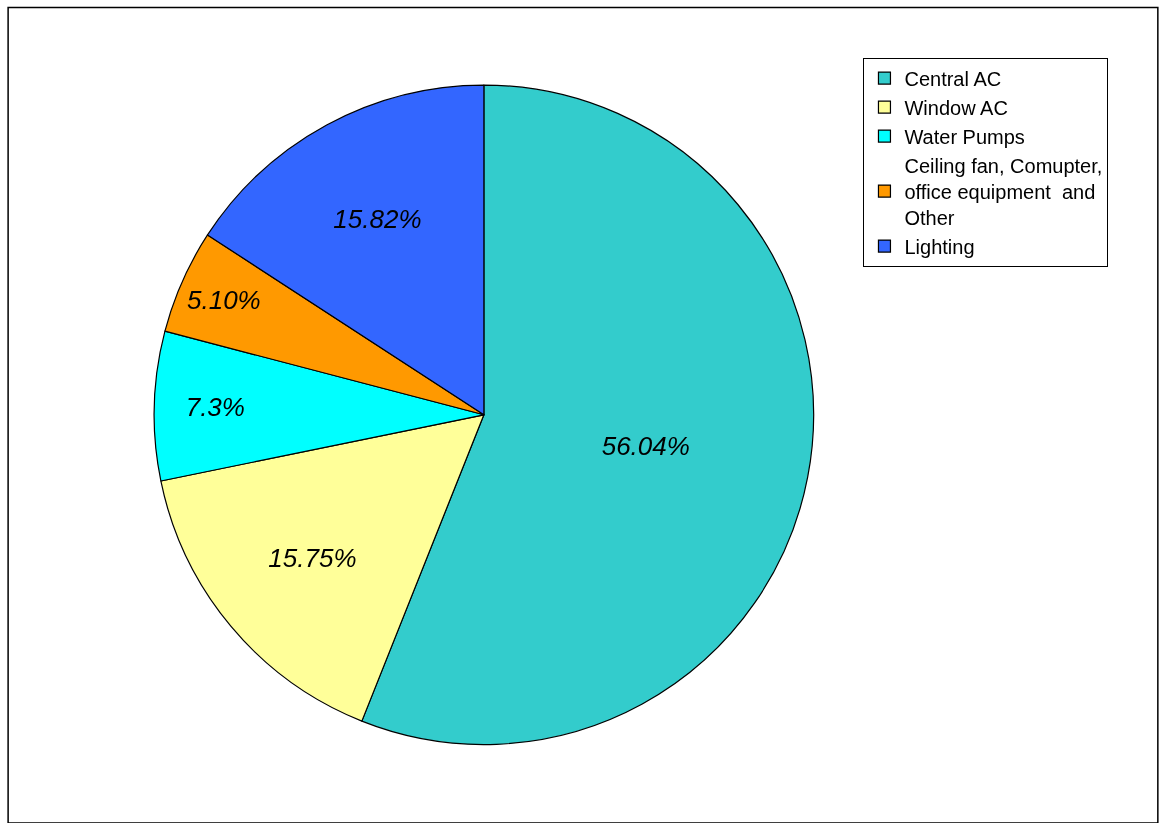 The width and height of the screenshot is (1159, 823). What do you see at coordinates (215, 407) in the screenshot?
I see `data-label: 7.3%` at bounding box center [215, 407].